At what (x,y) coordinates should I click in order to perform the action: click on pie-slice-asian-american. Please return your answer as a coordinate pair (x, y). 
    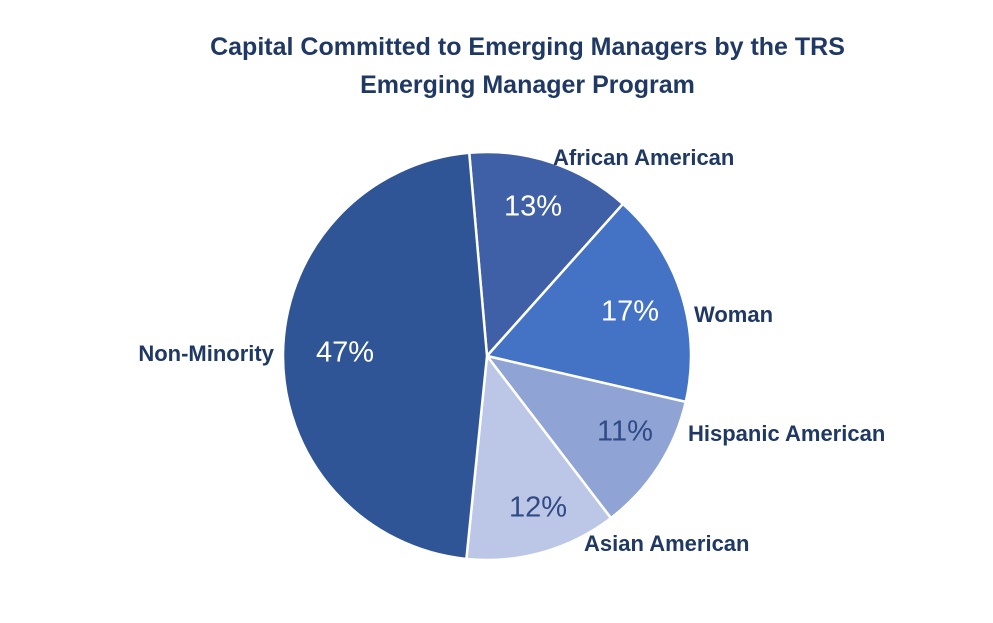
    Looking at the image, I should click on (539, 457).